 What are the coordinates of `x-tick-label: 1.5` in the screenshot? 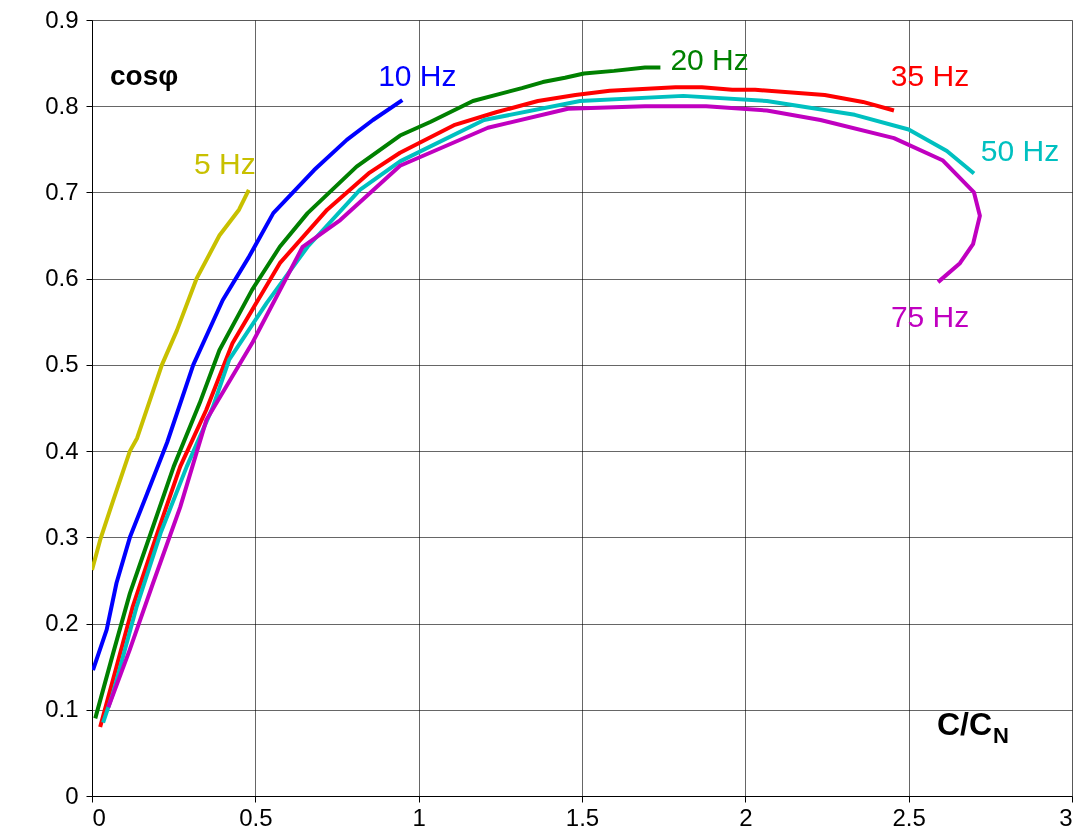 It's located at (582, 817).